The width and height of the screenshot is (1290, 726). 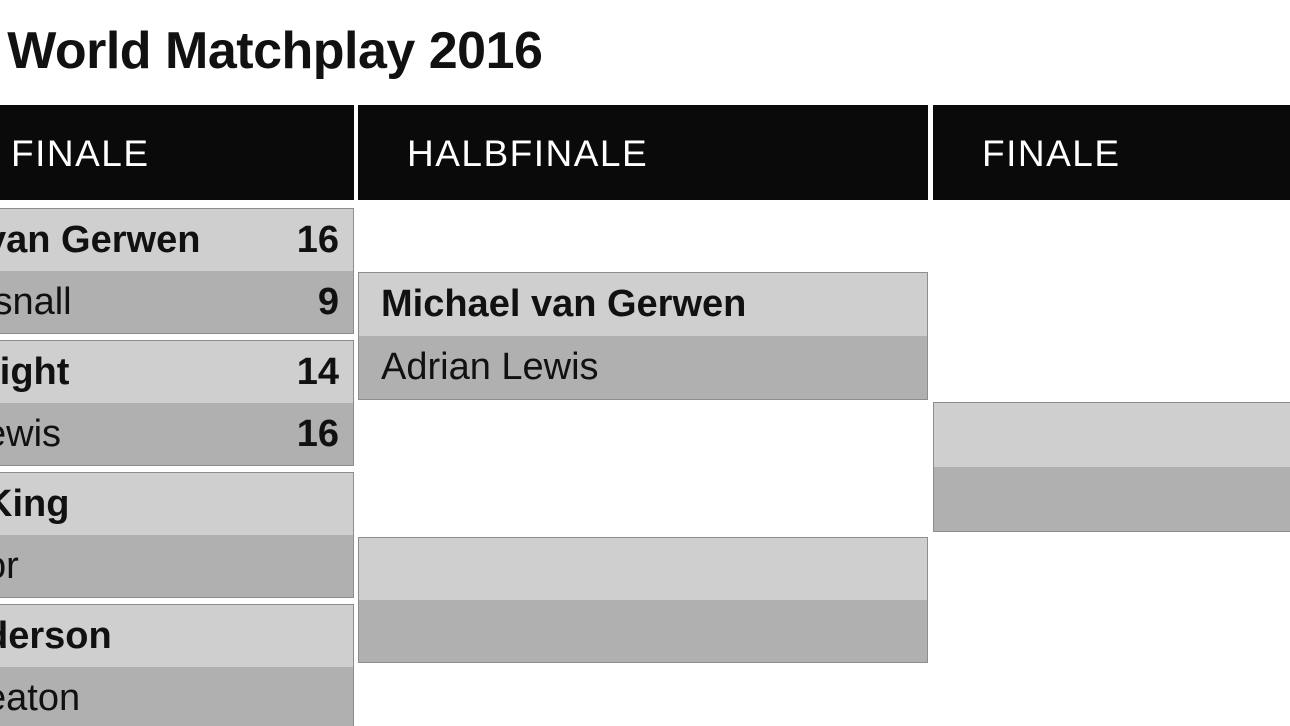 I want to click on match-box: Michael van Gerwen Adrian Lewis, so click(x=643, y=336).